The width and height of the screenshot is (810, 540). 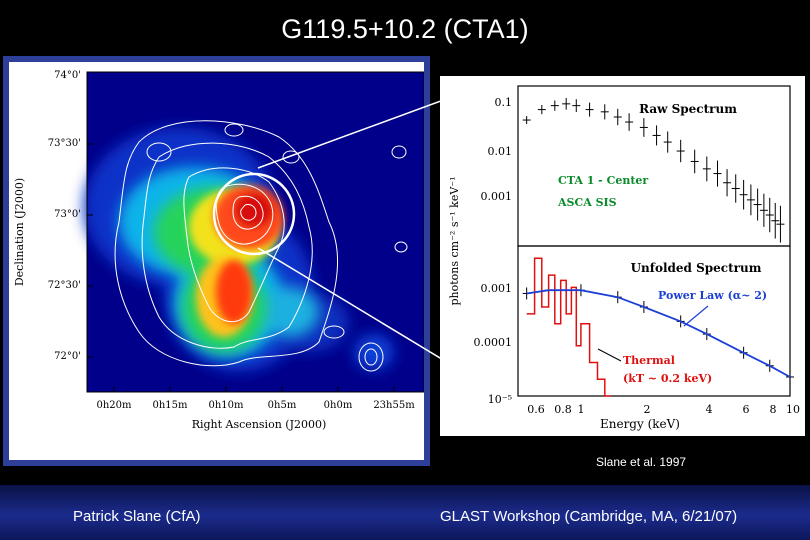 What do you see at coordinates (259, 424) in the screenshot?
I see `map-x-axis-label: Right Ascension (J2000)` at bounding box center [259, 424].